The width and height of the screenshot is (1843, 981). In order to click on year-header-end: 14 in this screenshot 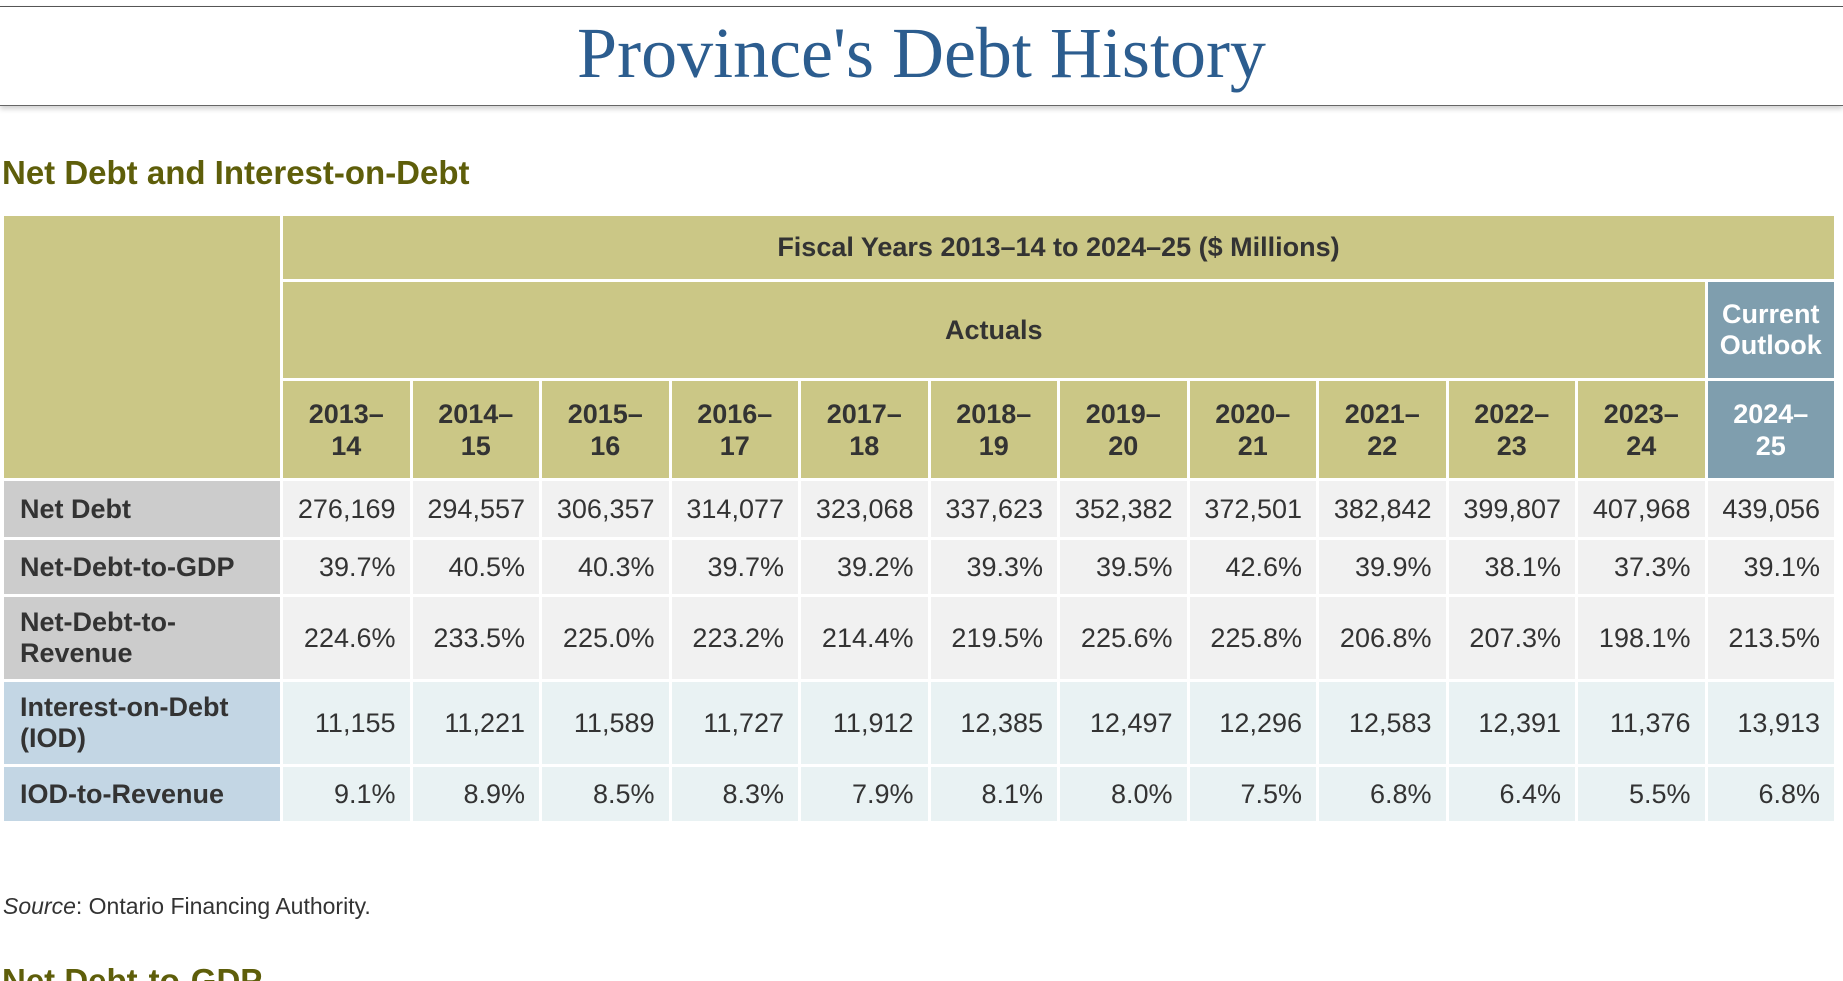, I will do `click(346, 445)`.